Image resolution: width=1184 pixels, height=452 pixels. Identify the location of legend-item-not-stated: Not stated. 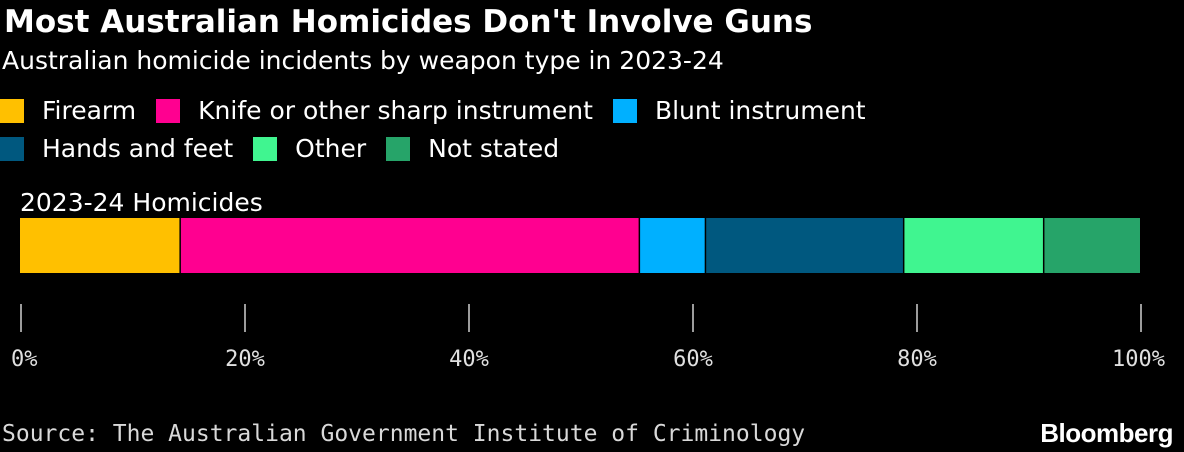
(472, 149).